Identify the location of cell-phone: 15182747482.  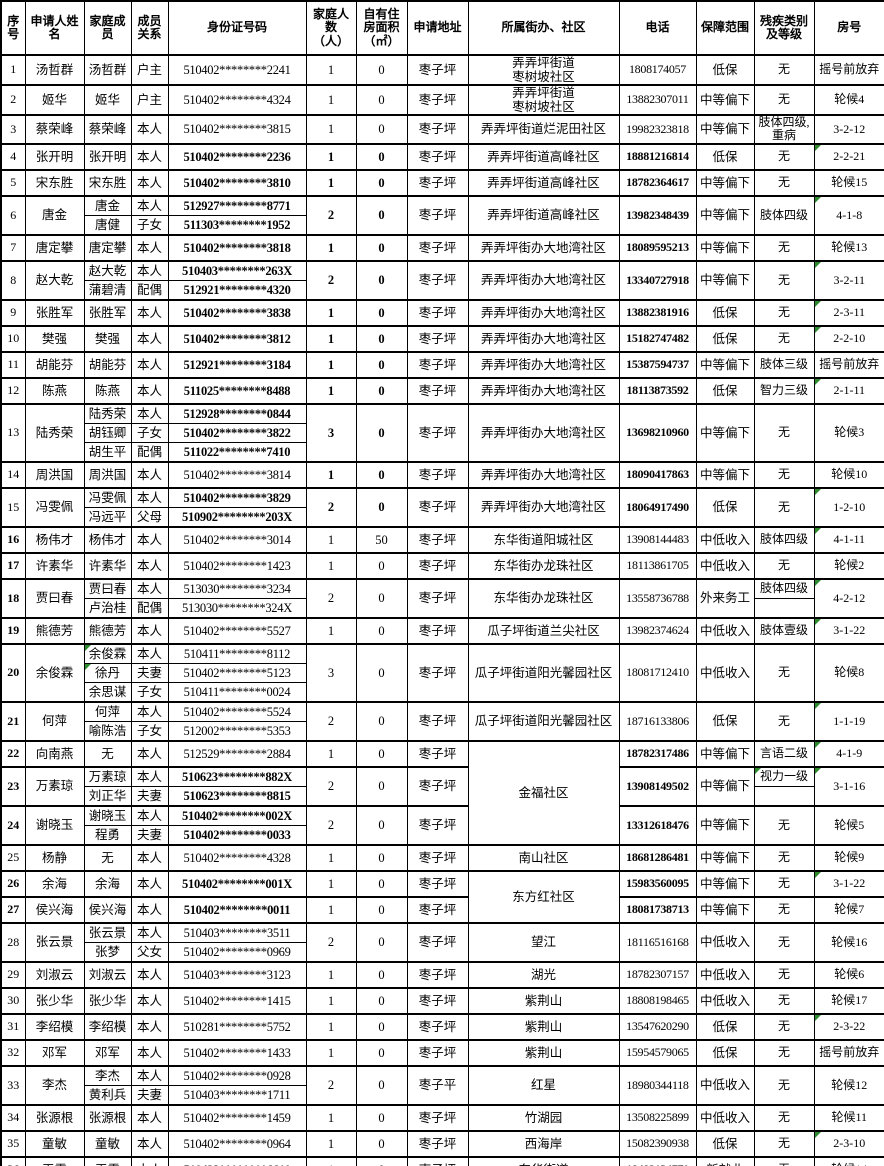
(657, 338).